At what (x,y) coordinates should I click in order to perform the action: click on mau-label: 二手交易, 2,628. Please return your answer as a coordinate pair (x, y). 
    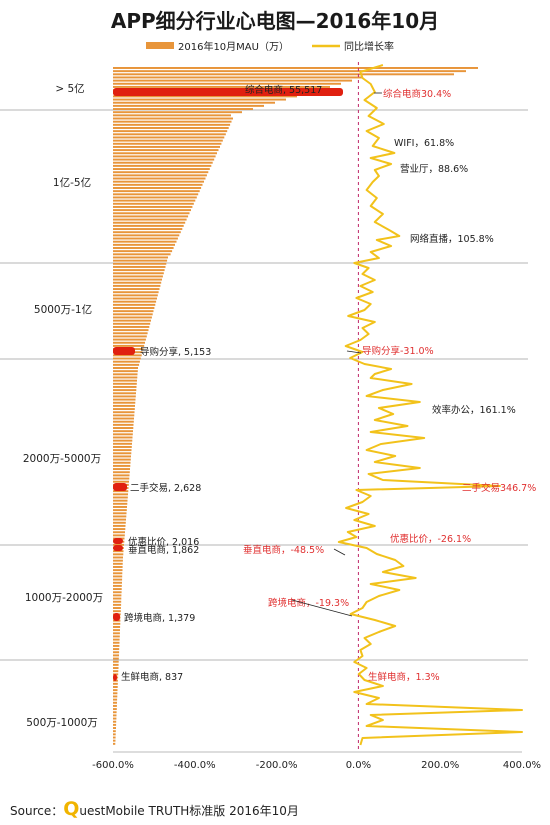
    Looking at the image, I should click on (165, 488).